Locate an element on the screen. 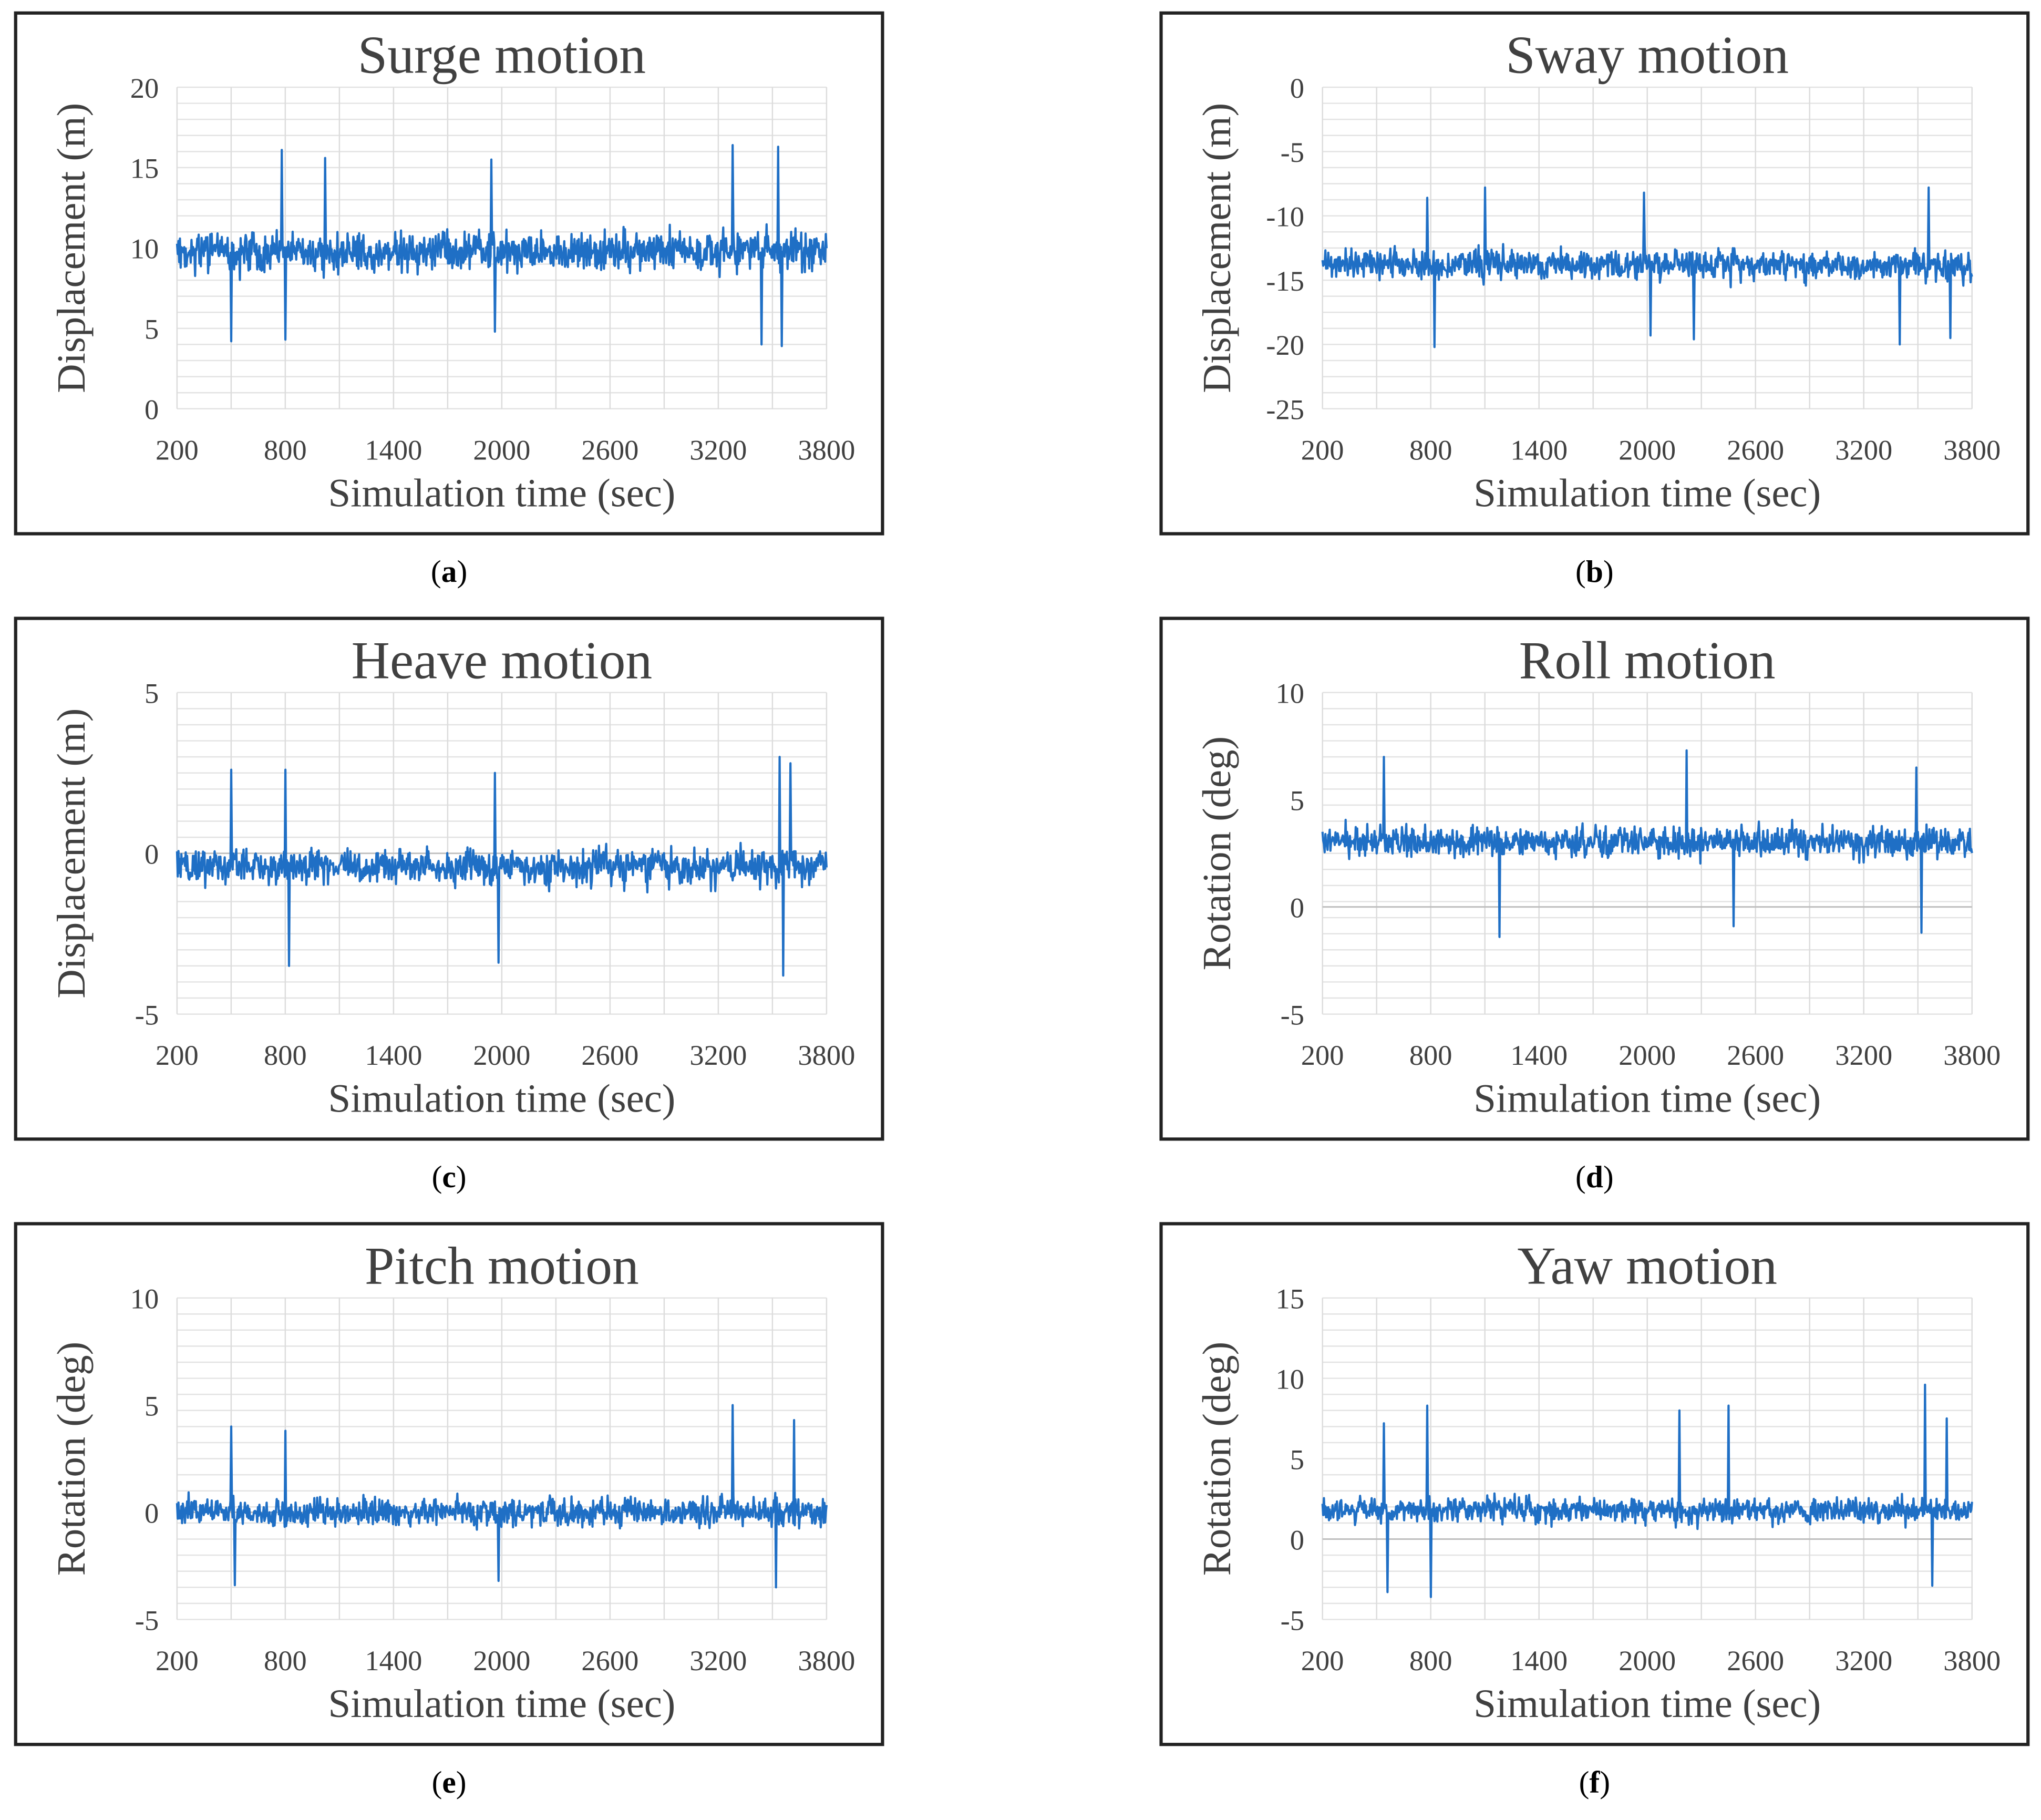 This screenshot has height=1820, width=2041. panel-caption: (d) is located at coordinates (1594, 1176).